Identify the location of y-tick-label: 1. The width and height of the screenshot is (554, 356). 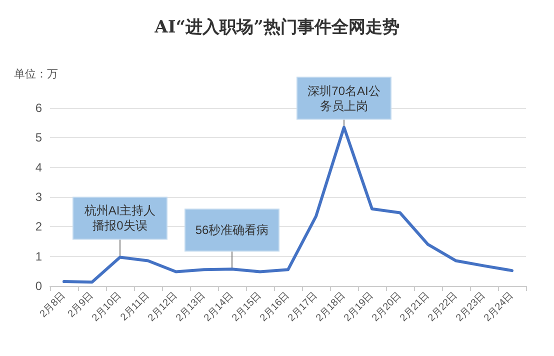
(38, 256).